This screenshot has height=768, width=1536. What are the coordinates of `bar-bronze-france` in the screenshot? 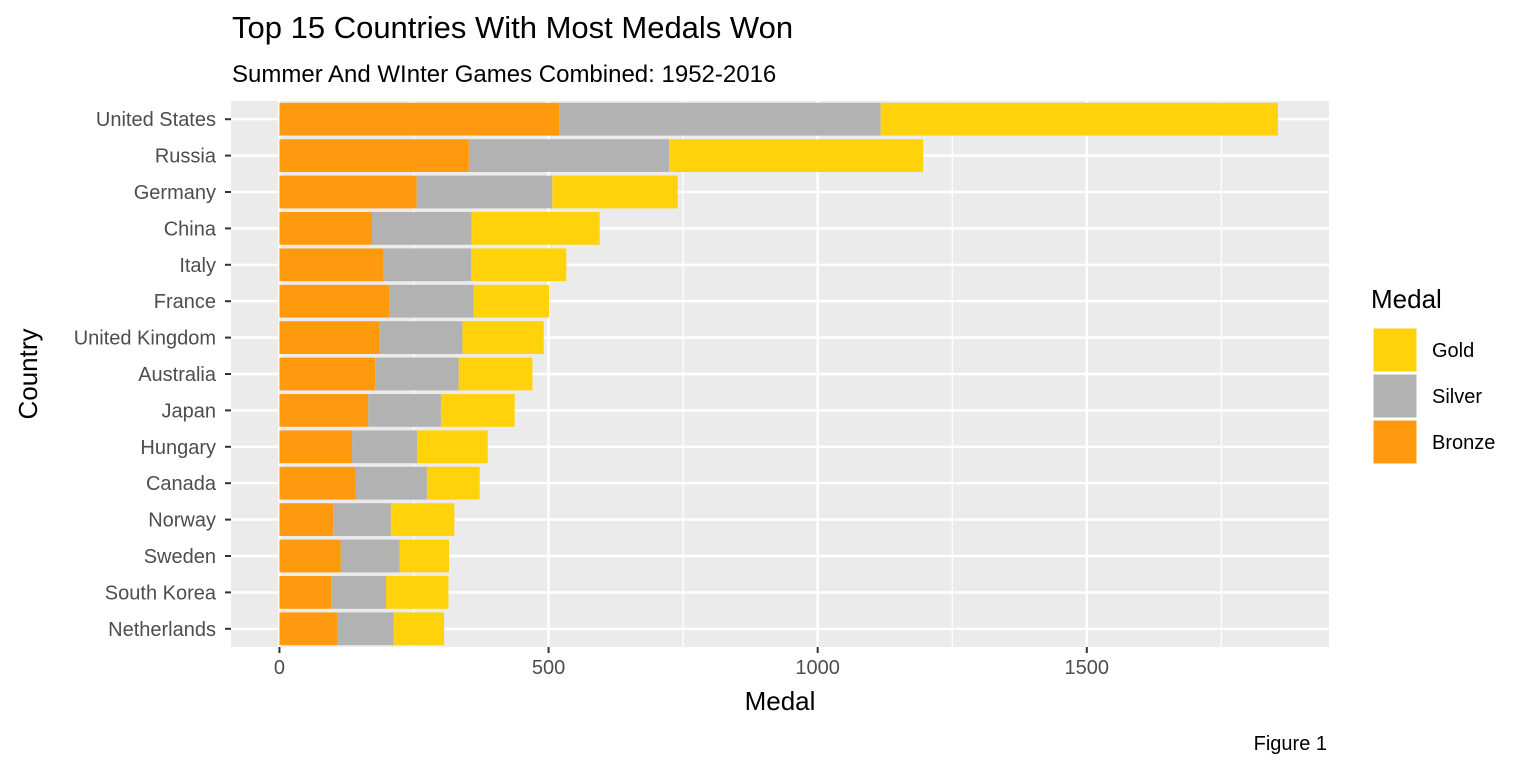 It's located at (334, 301).